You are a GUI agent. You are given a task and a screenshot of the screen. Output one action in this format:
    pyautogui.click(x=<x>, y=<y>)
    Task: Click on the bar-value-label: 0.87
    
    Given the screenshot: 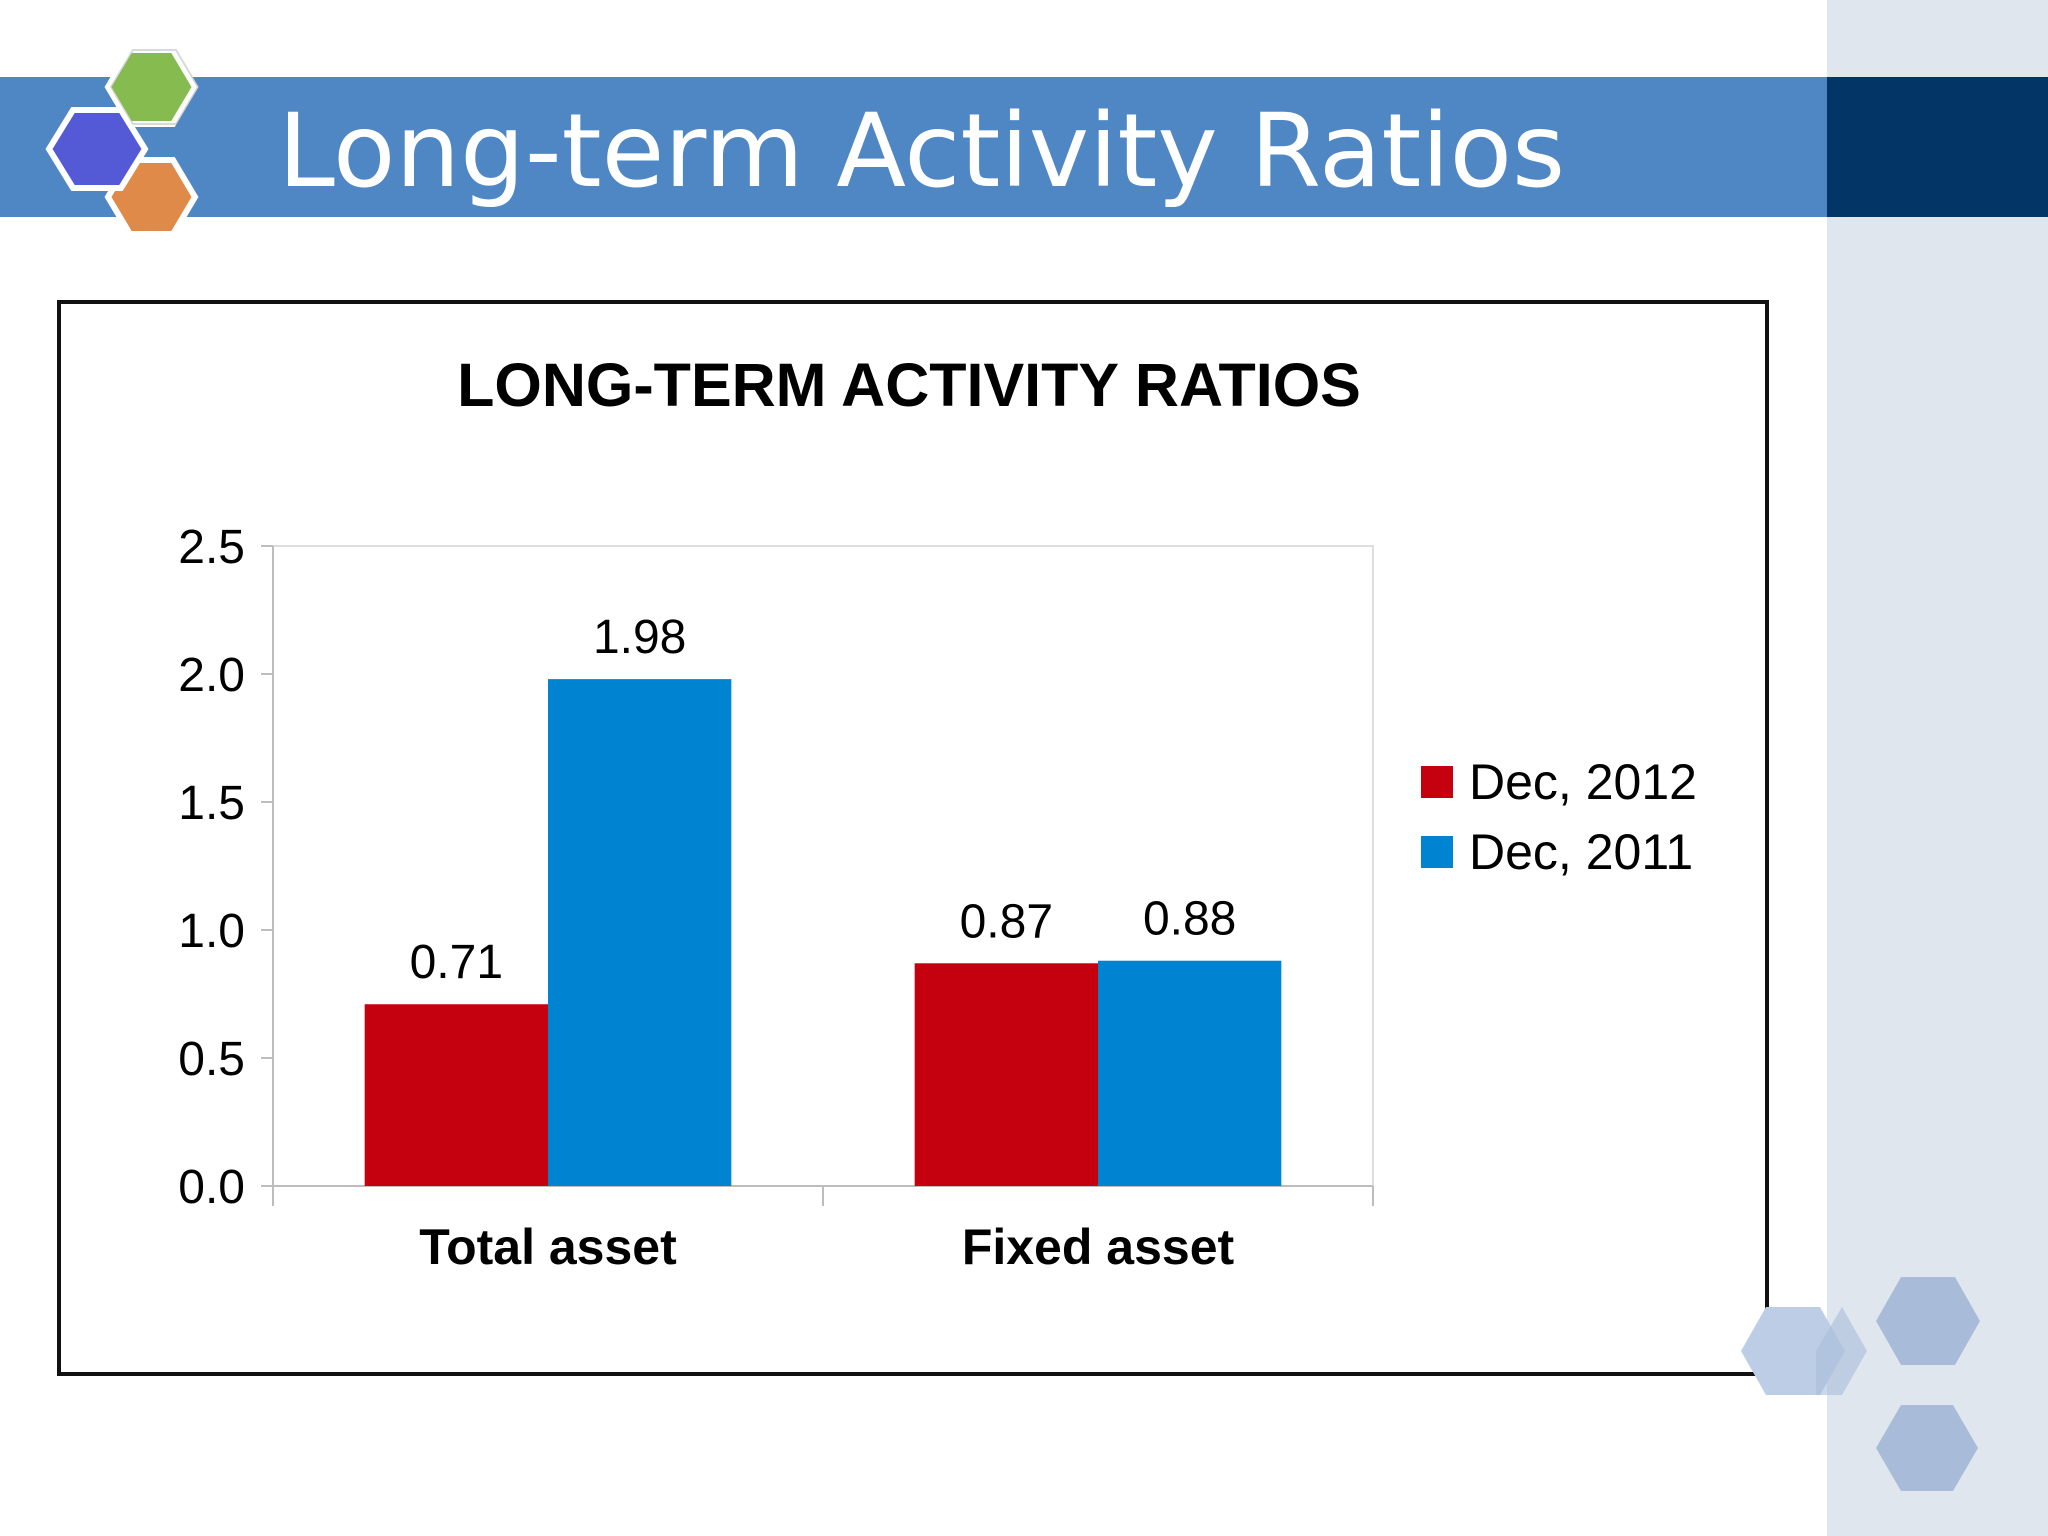 What is the action you would take?
    pyautogui.click(x=1006, y=921)
    